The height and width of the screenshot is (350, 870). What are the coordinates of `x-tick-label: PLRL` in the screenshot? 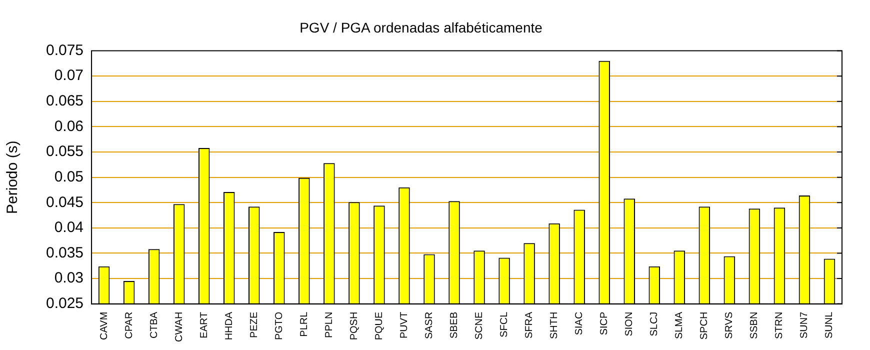 It's located at (304, 324).